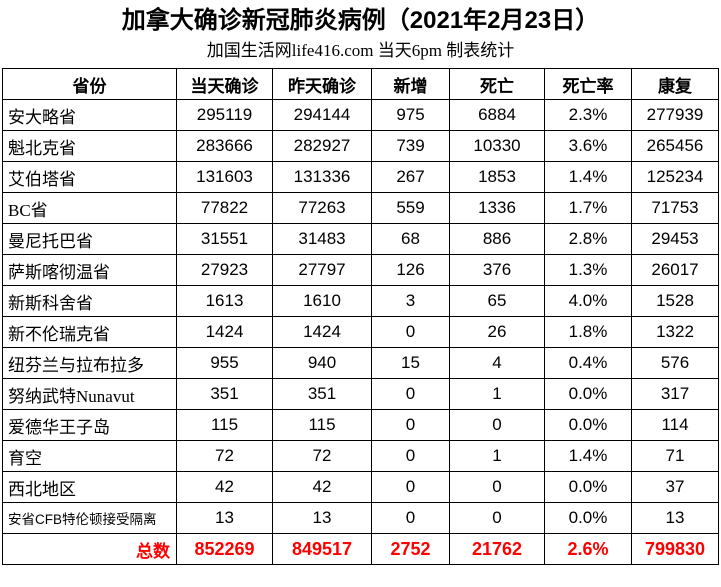 This screenshot has height=587, width=721. Describe the element at coordinates (497, 177) in the screenshot. I see `deaths-cell: 1853` at that location.